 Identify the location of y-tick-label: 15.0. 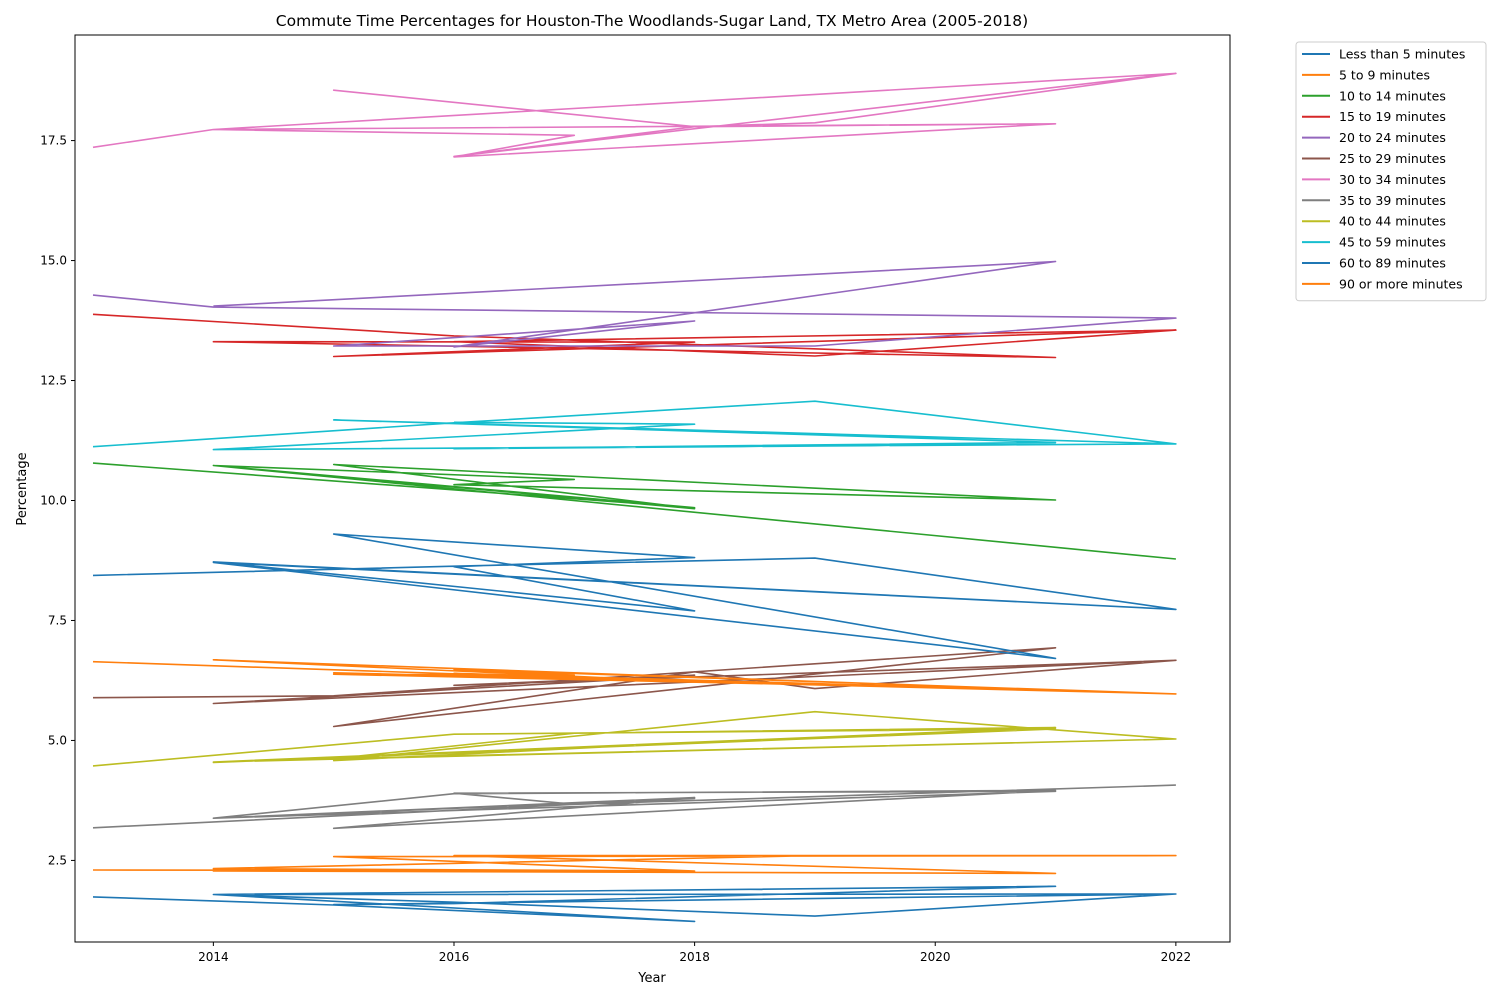
(53, 261).